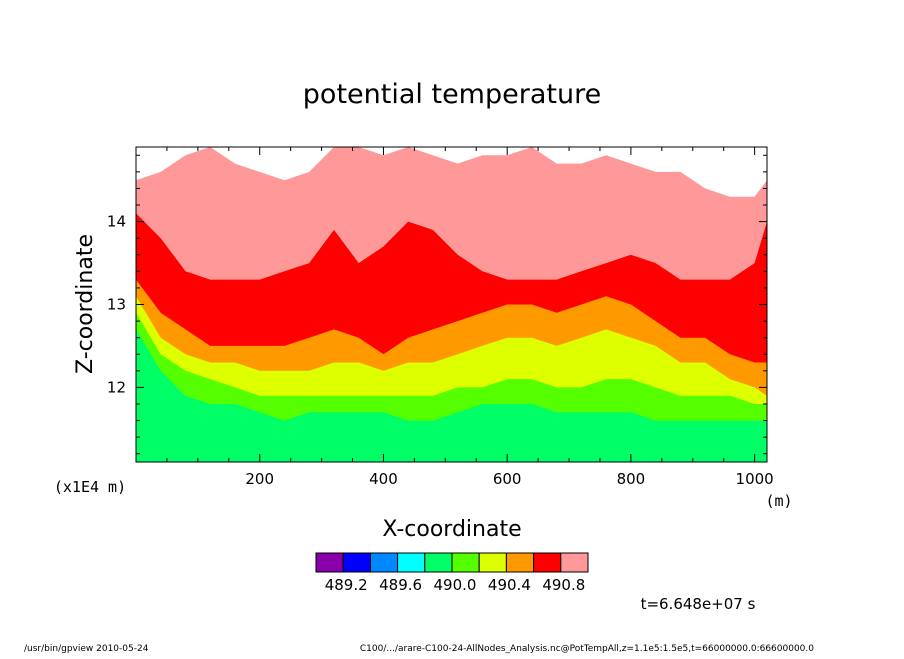 This screenshot has width=904, height=659. Describe the element at coordinates (383, 479) in the screenshot. I see `x-tick-label: 400` at that location.